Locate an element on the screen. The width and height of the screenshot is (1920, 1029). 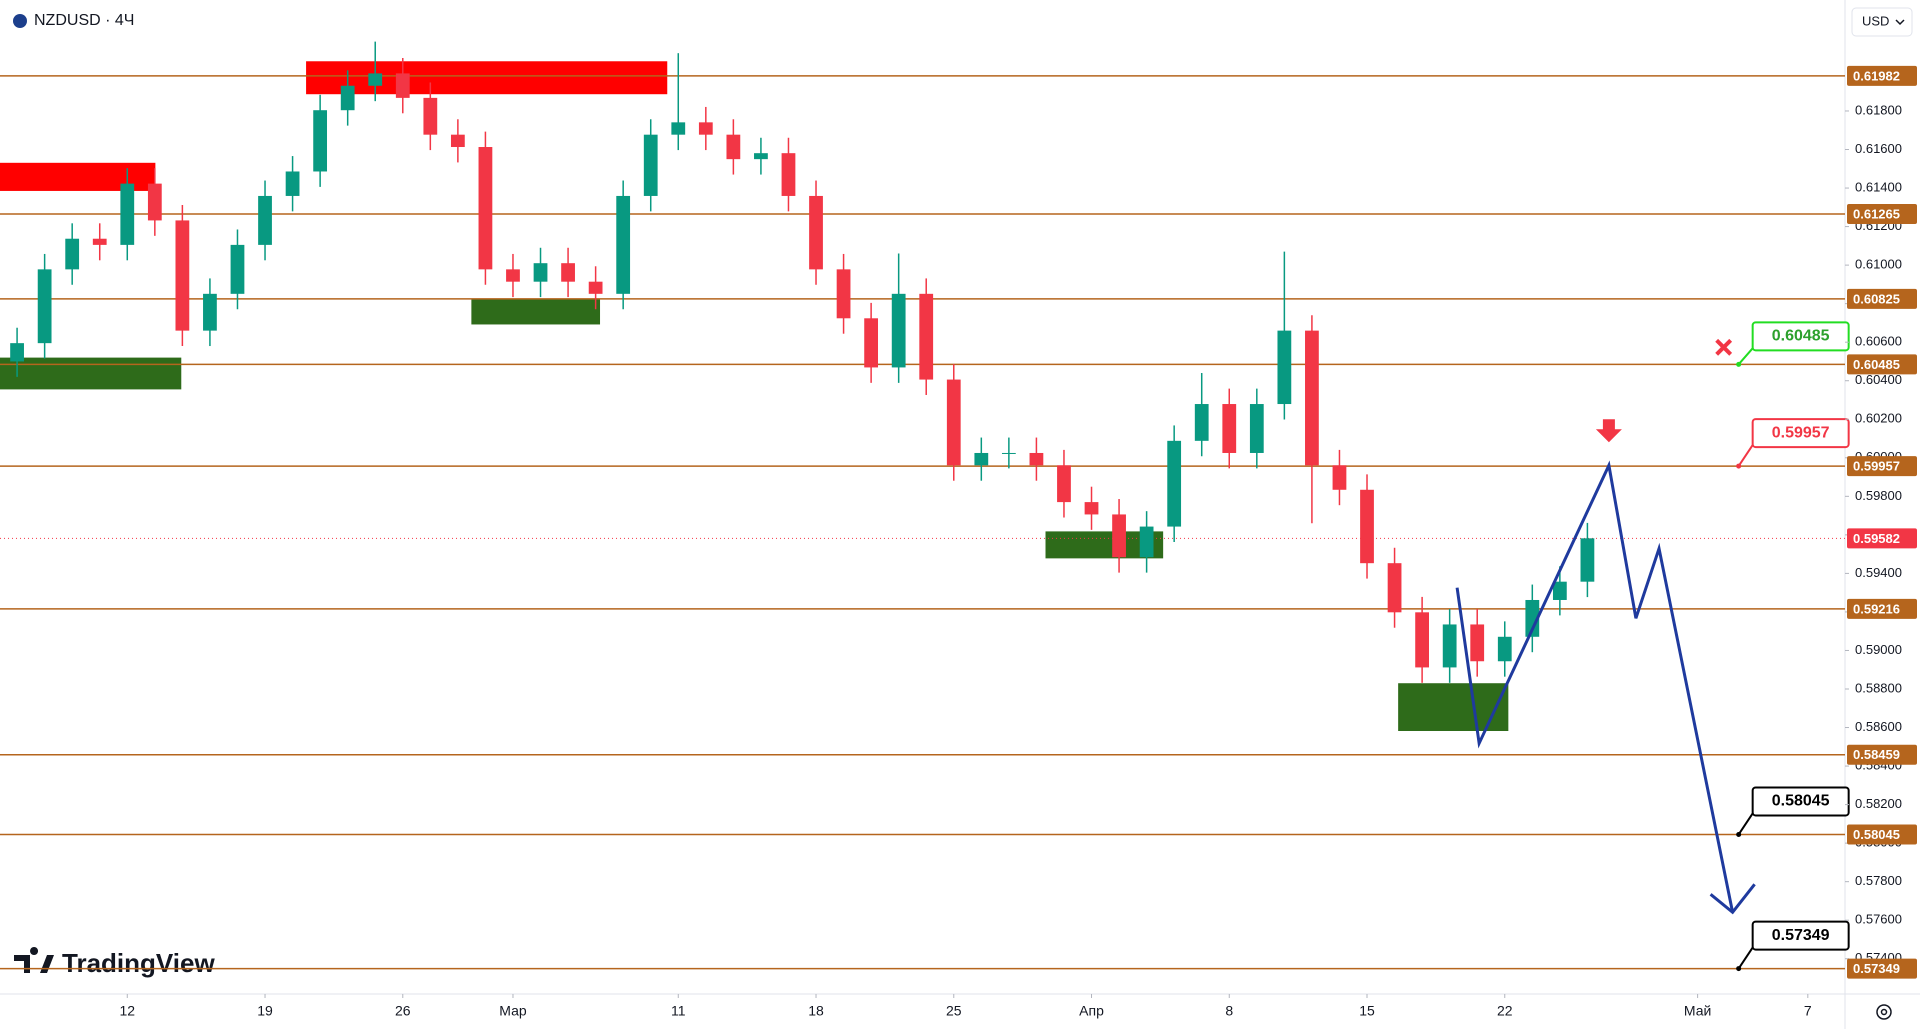
y-tick-label: 0.57600 is located at coordinates (1878, 919).